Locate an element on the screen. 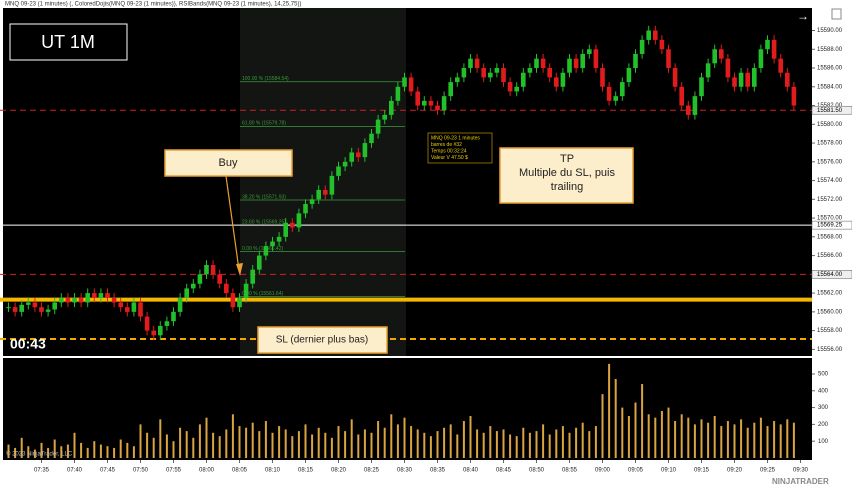 The image size is (852, 498). x-tick-label: 08:55 is located at coordinates (570, 471).